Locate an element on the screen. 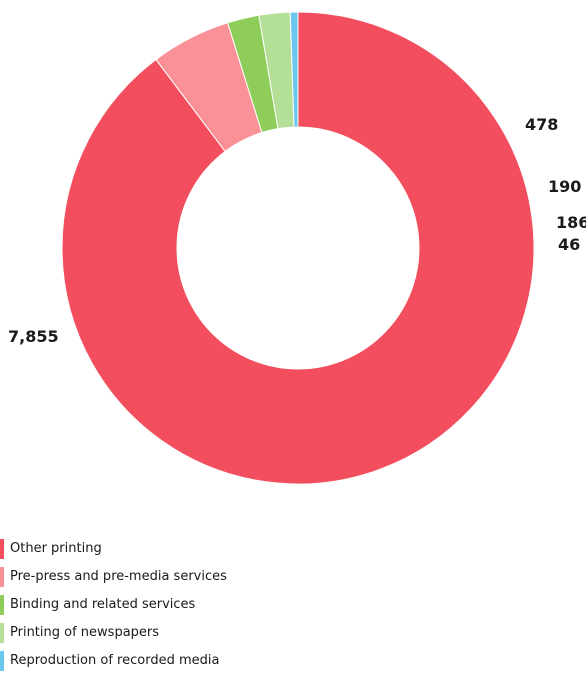 The height and width of the screenshot is (696, 586). legend-label: Reproduction of recorded media is located at coordinates (115, 660).